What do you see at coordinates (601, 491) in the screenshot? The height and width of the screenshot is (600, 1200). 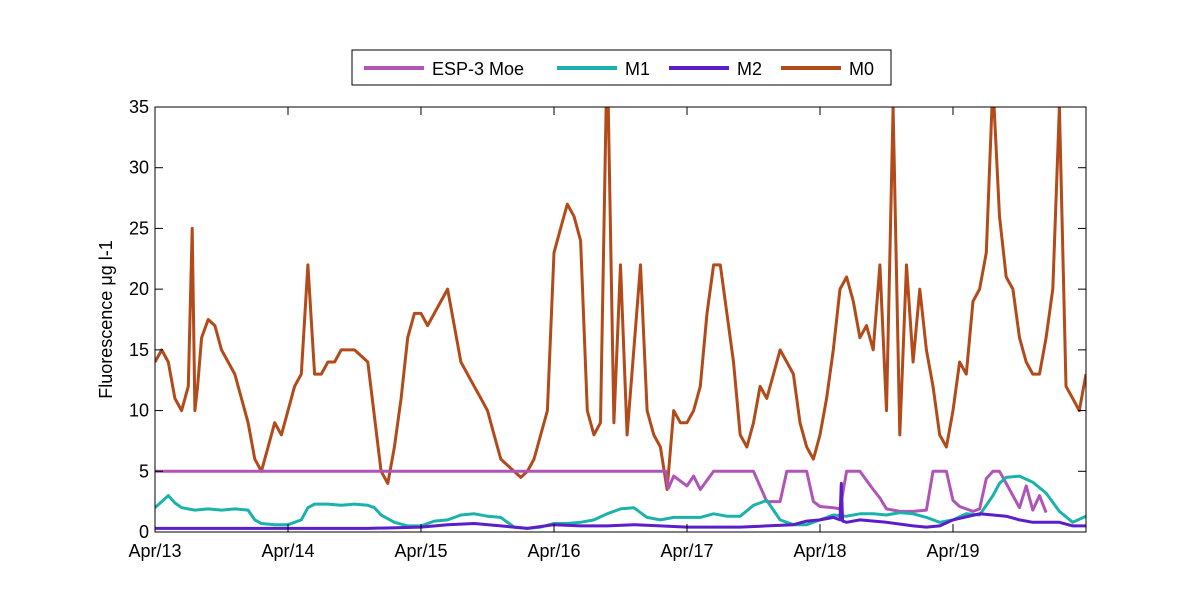 I see `series-line-esp-3-moe` at bounding box center [601, 491].